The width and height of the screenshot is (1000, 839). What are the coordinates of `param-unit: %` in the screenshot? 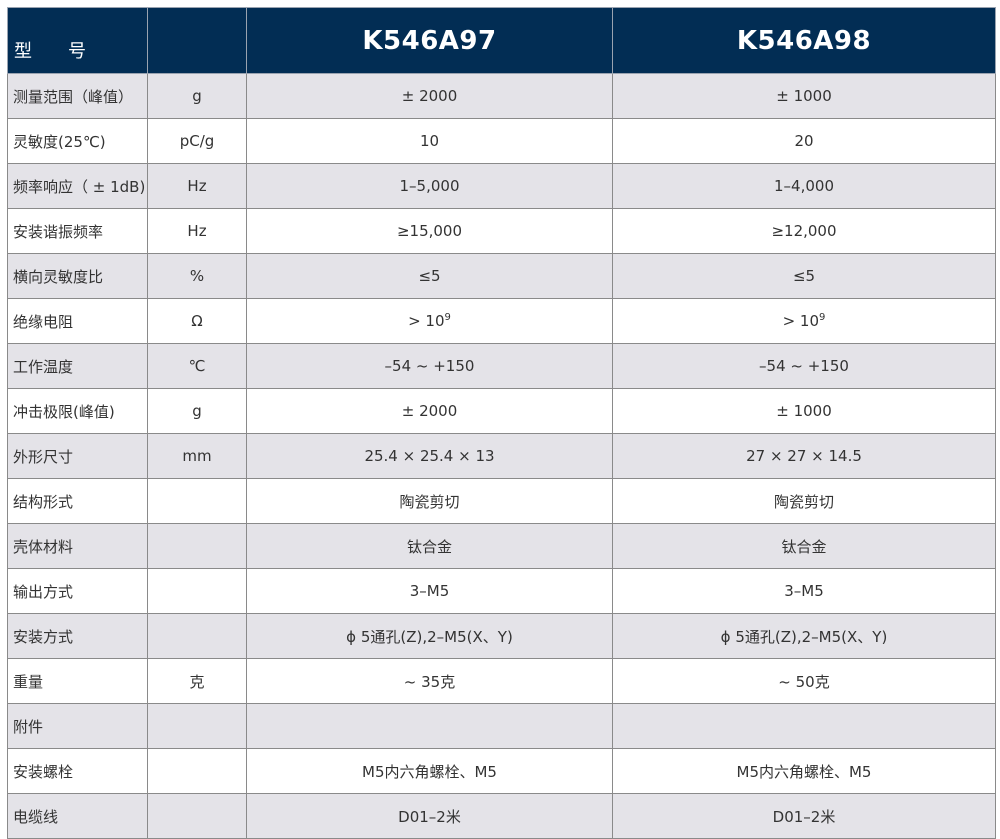 It's located at (197, 276).